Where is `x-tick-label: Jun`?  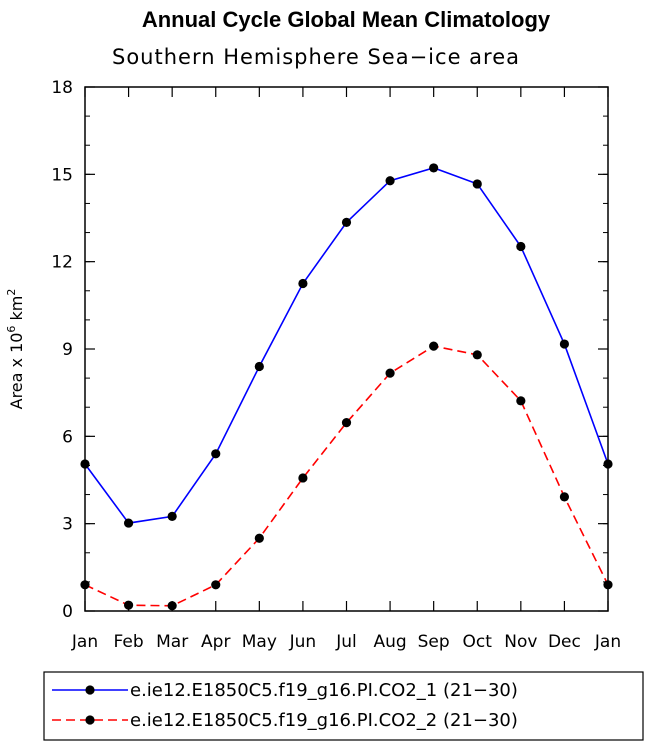
x-tick-label: Jun is located at coordinates (303, 642).